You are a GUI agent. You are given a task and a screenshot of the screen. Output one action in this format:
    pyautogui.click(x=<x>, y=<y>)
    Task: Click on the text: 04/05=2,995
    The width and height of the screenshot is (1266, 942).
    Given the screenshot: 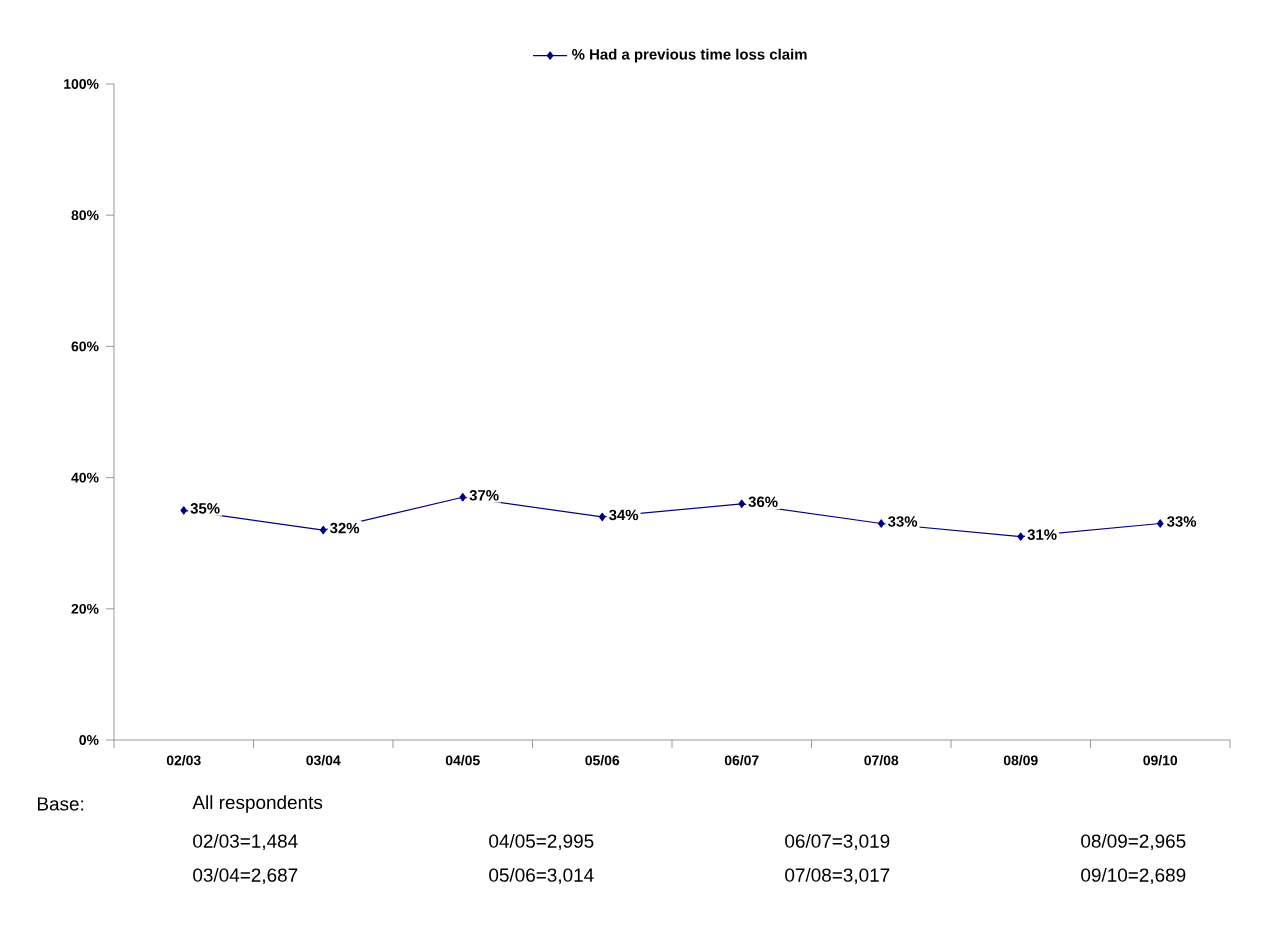 What is the action you would take?
    pyautogui.click(x=541, y=842)
    